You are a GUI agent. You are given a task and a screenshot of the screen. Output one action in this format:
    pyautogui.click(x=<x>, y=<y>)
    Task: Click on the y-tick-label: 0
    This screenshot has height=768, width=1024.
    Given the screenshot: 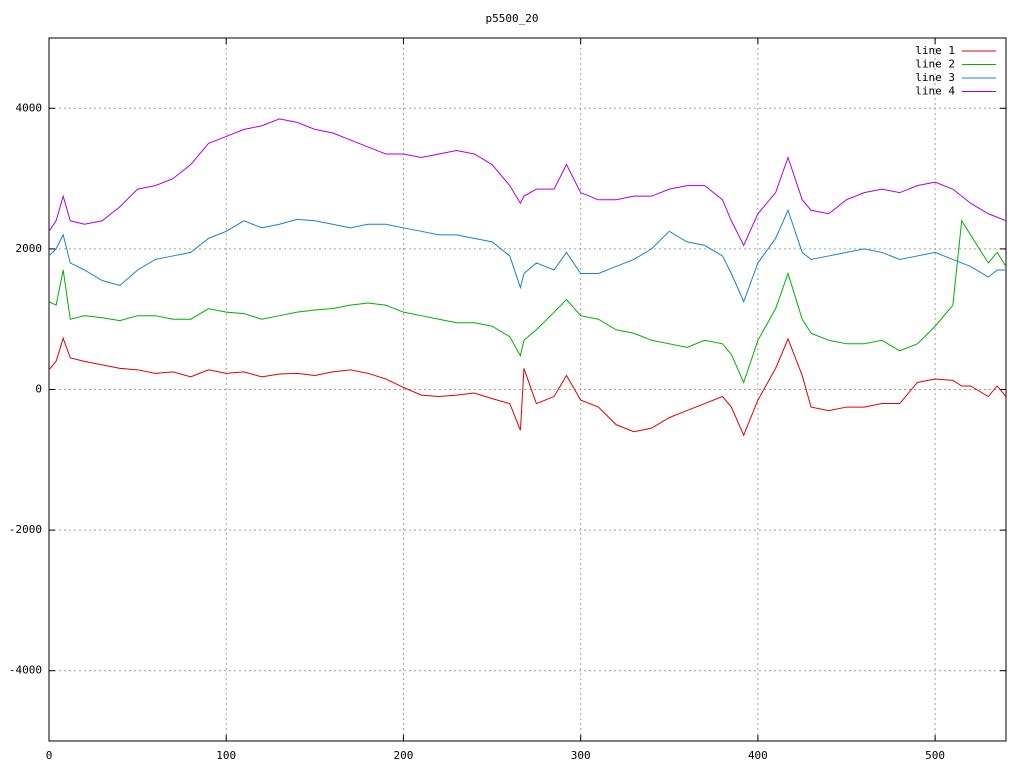 What is the action you would take?
    pyautogui.click(x=38, y=389)
    